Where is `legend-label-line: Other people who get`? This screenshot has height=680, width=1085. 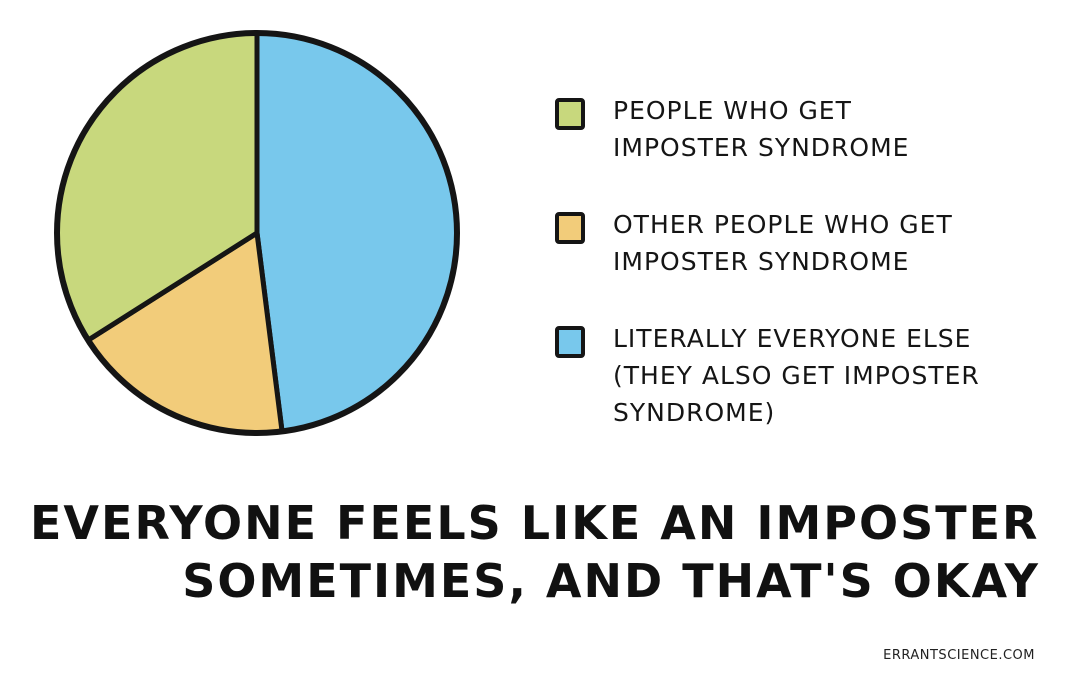
legend-label-line: Other people who get is located at coordinates (783, 224).